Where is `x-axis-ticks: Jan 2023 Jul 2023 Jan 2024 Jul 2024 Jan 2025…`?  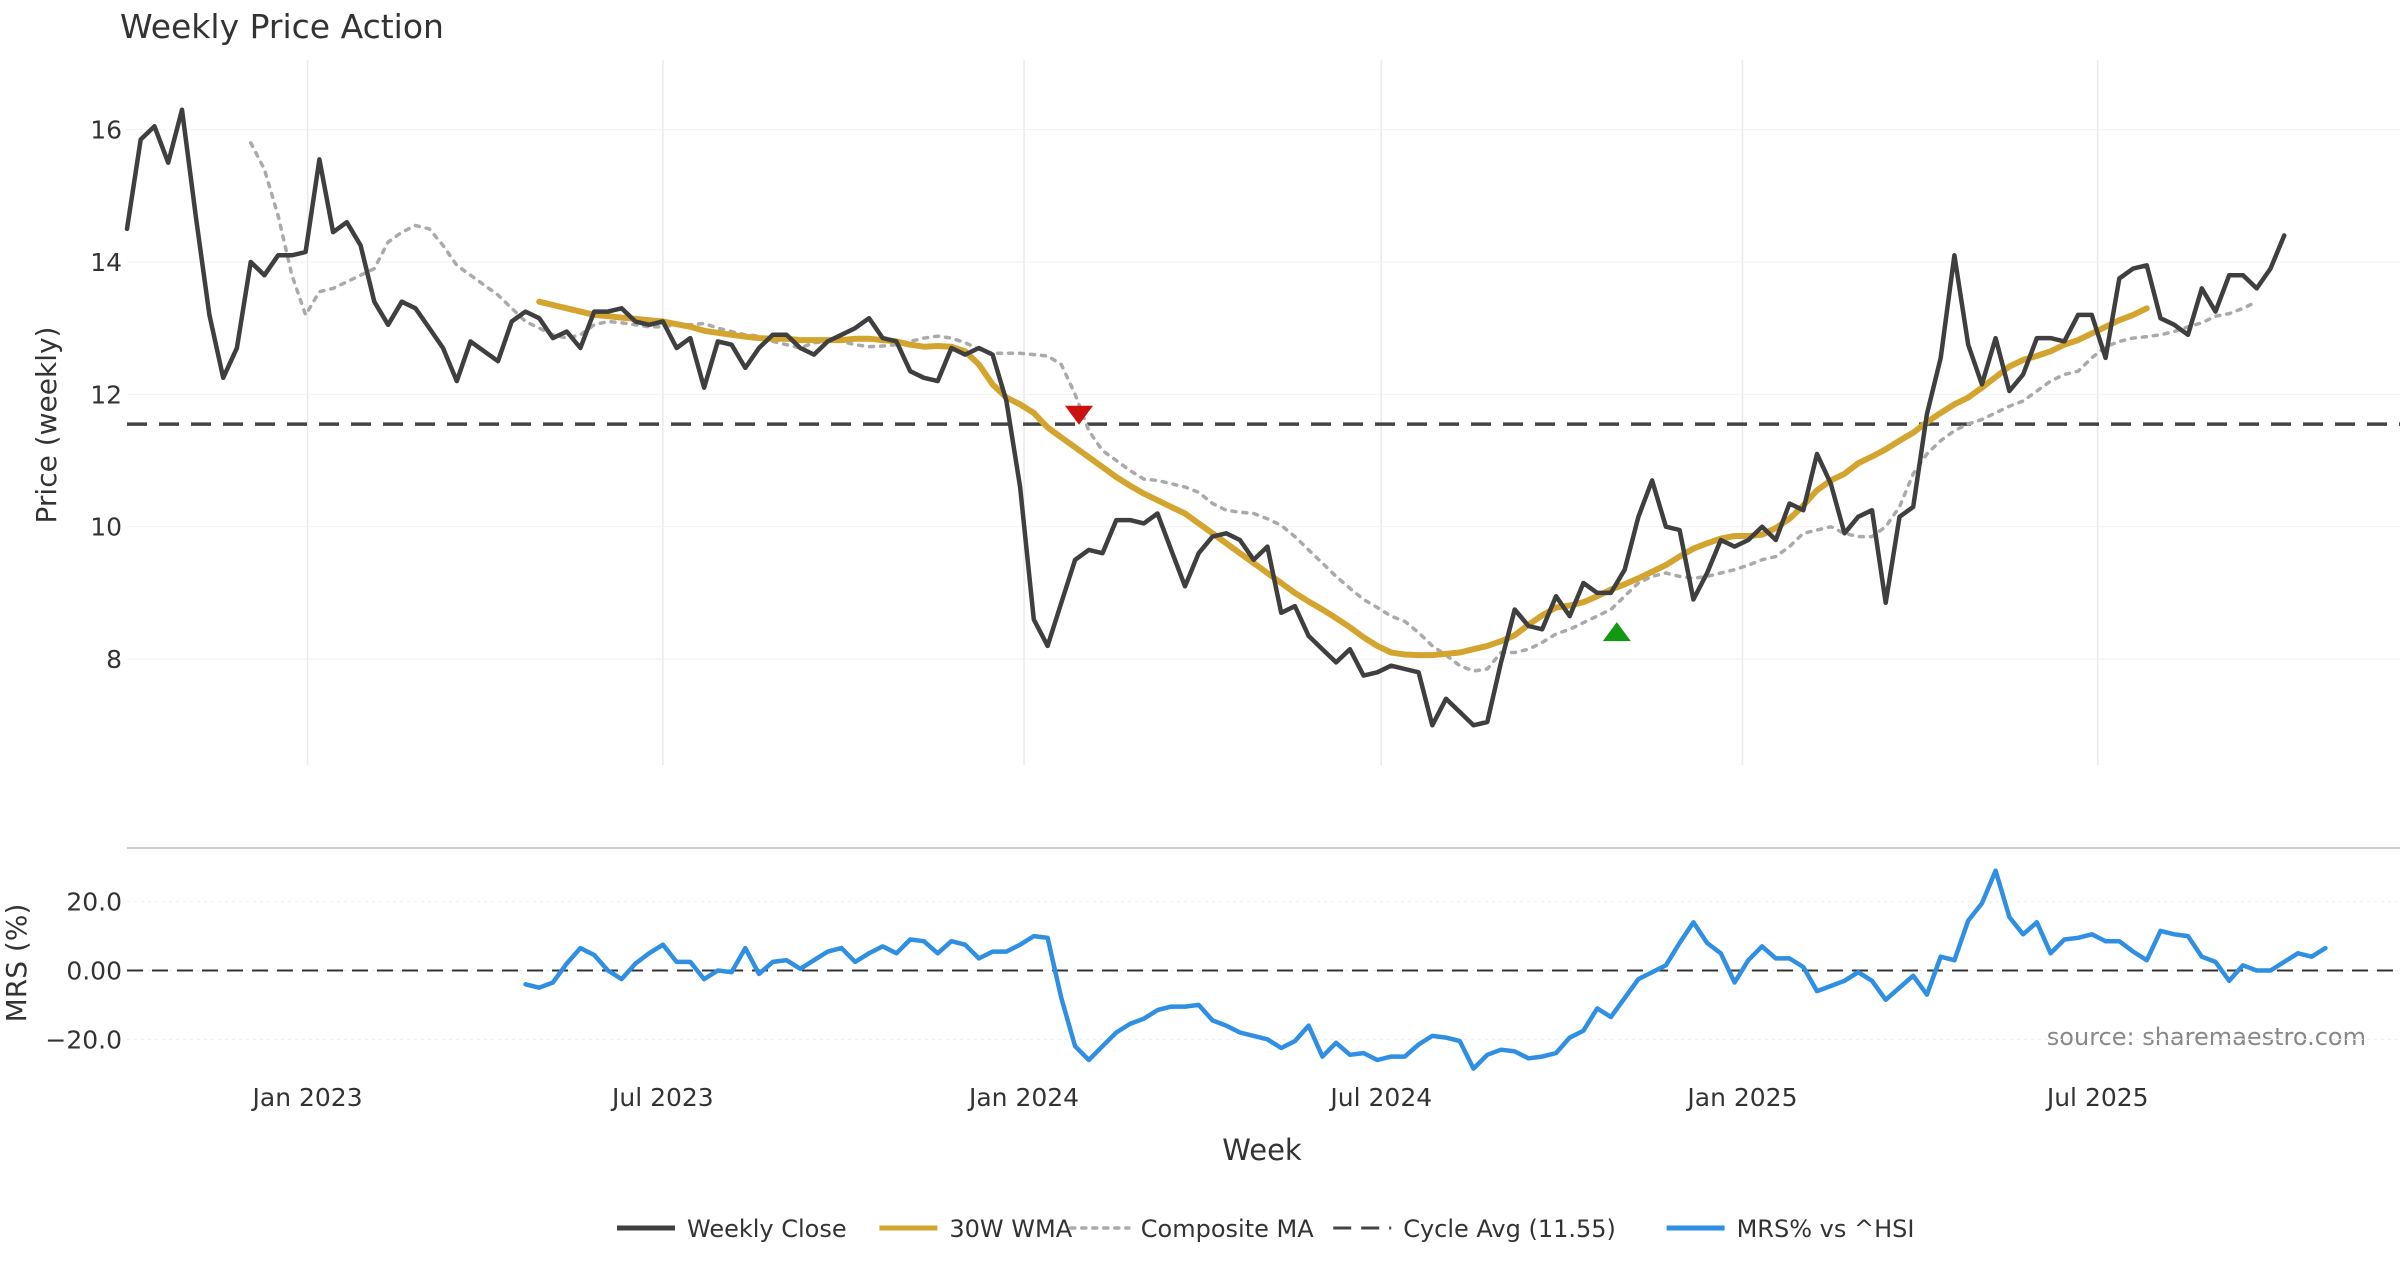
x-axis-ticks: Jan 2023 Jul 2023 Jan 2024 Jul 2024 Jan 2025… is located at coordinates (1200, 1097).